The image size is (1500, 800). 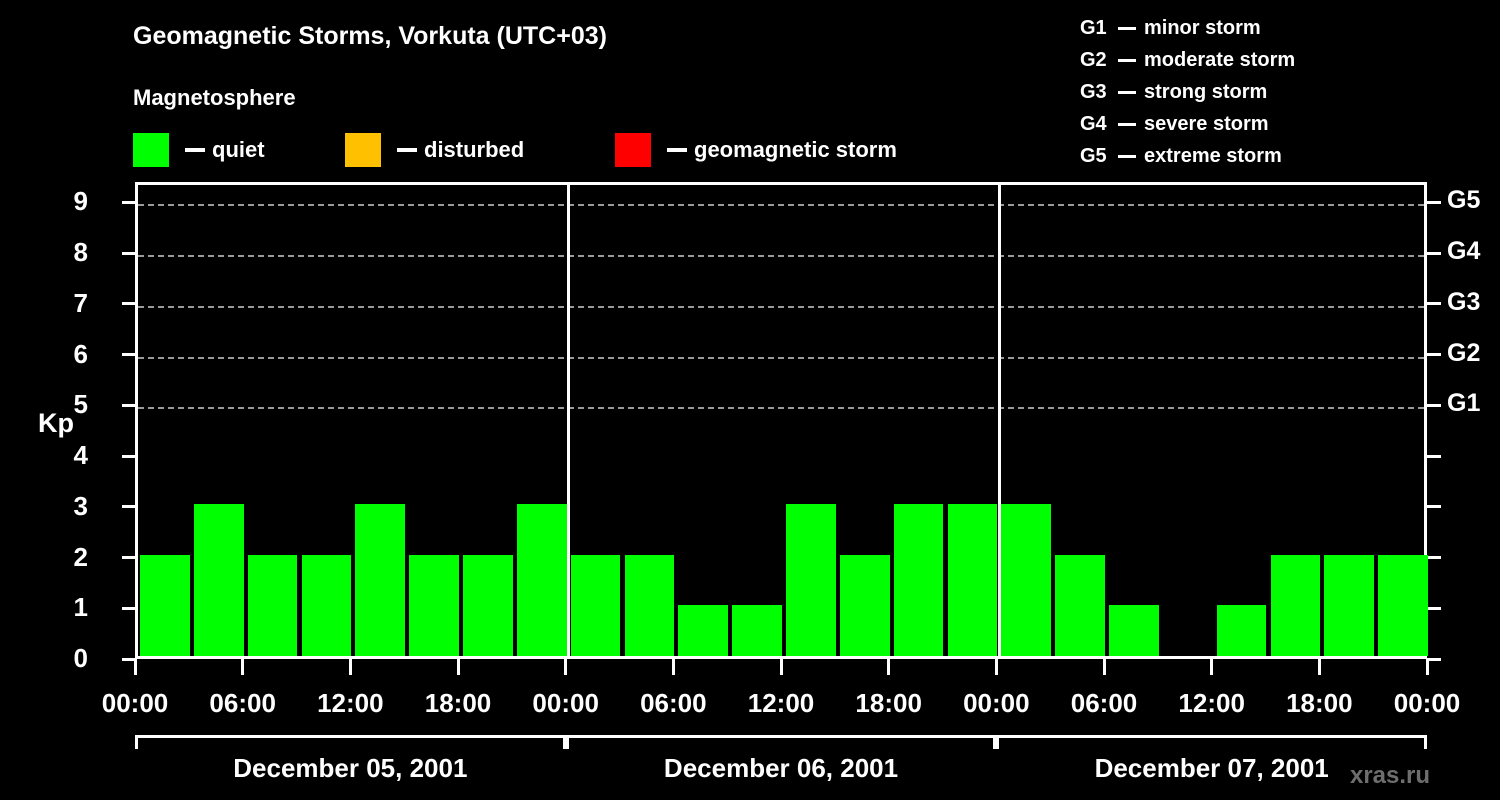 What do you see at coordinates (80, 353) in the screenshot?
I see `y-tick-label: 6` at bounding box center [80, 353].